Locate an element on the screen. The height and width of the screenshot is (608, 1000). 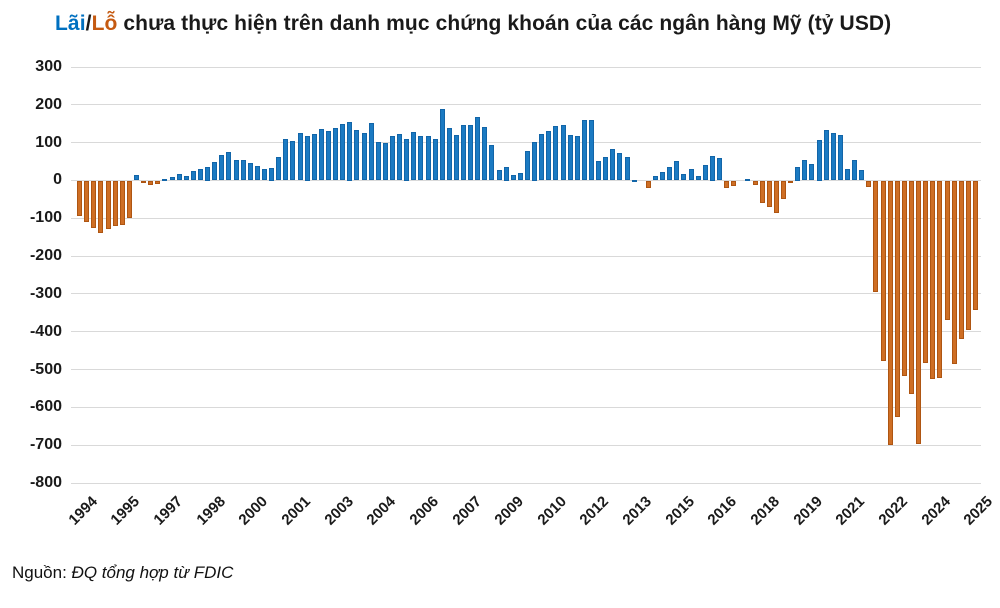
bar-1994Q2 is located at coordinates (87, 201).